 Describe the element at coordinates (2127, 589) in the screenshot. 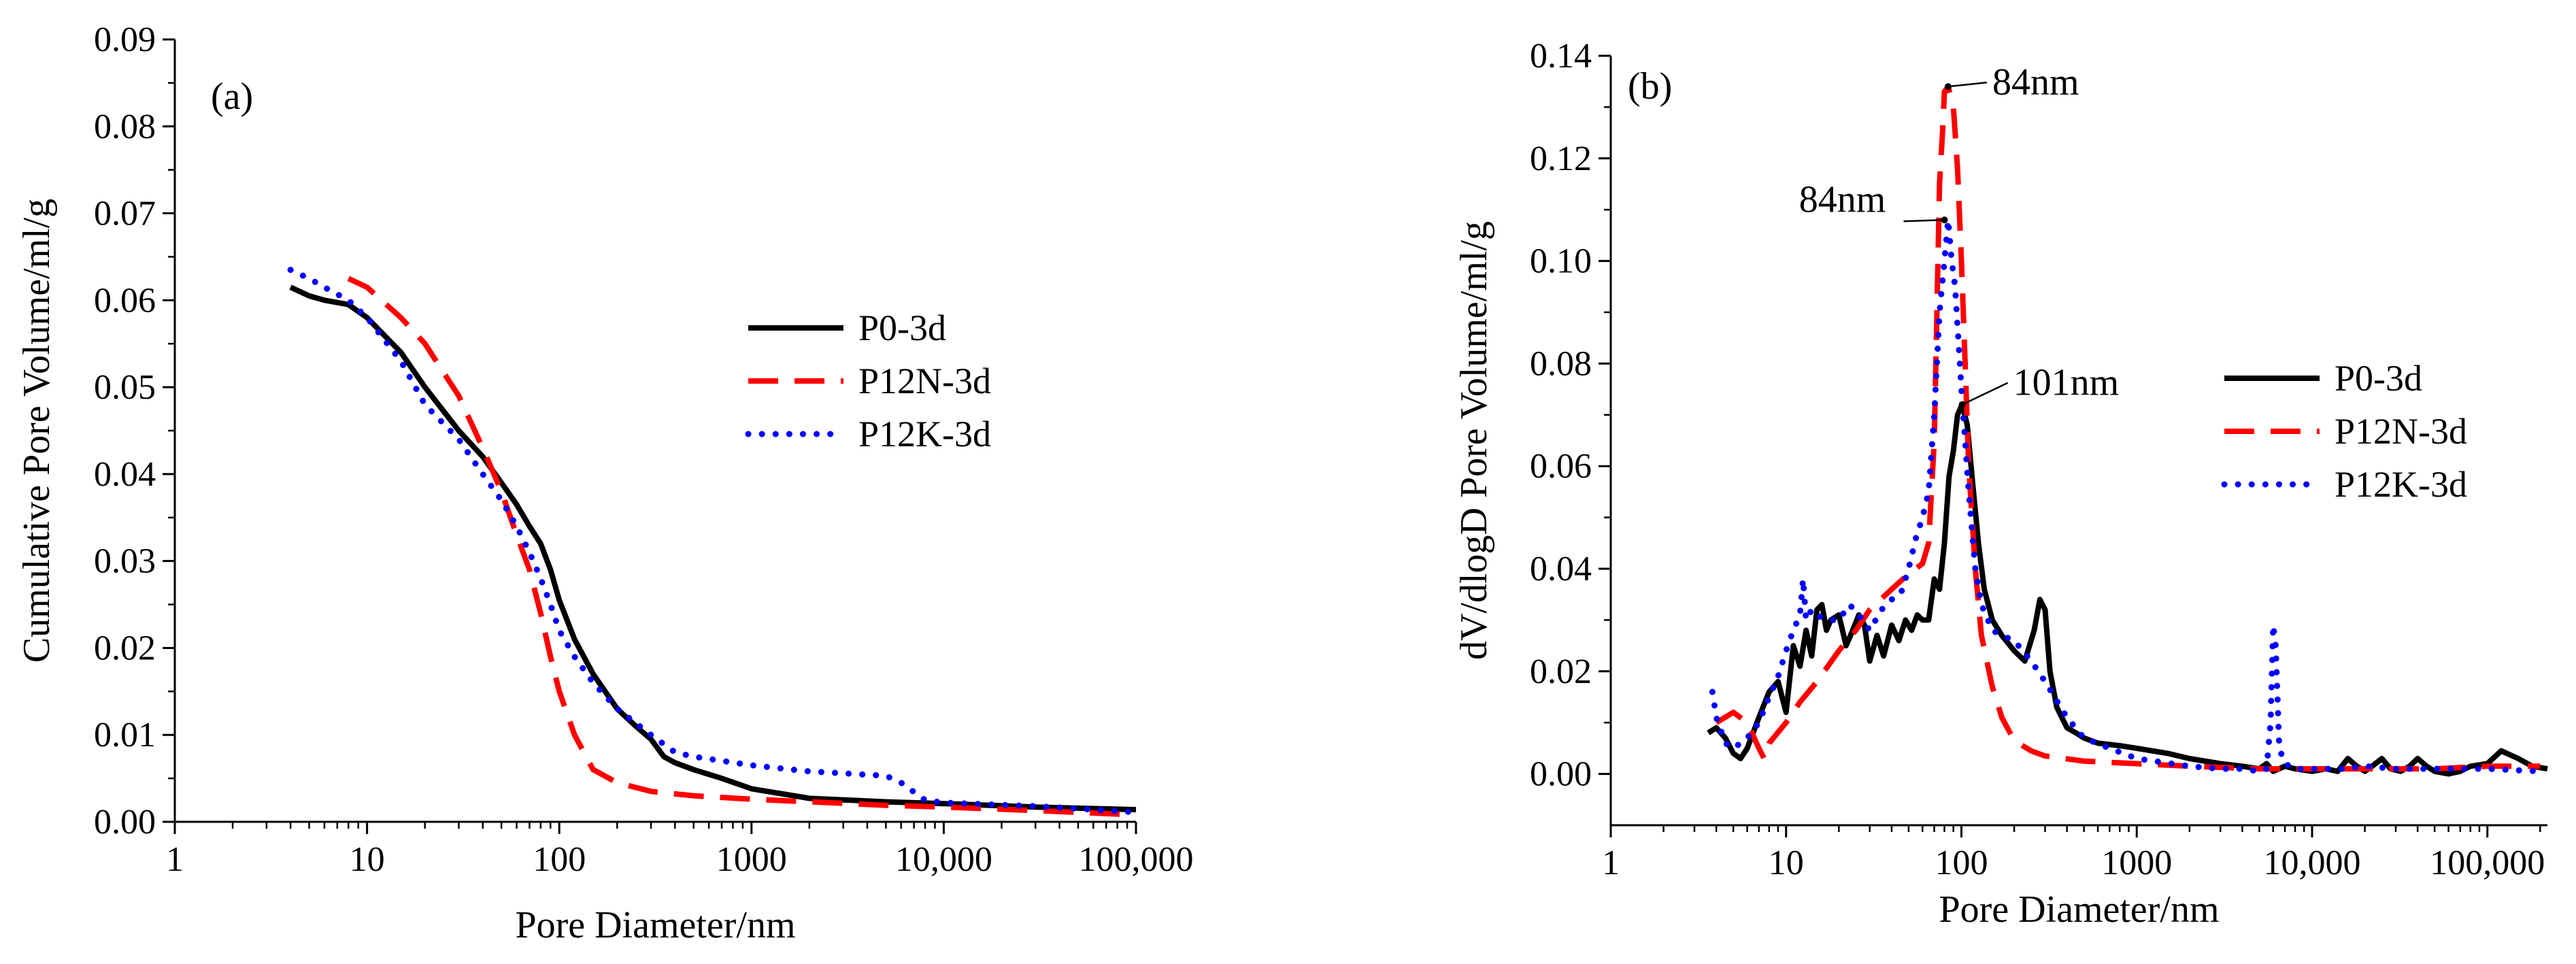

I see `series-line-p0-3d` at that location.